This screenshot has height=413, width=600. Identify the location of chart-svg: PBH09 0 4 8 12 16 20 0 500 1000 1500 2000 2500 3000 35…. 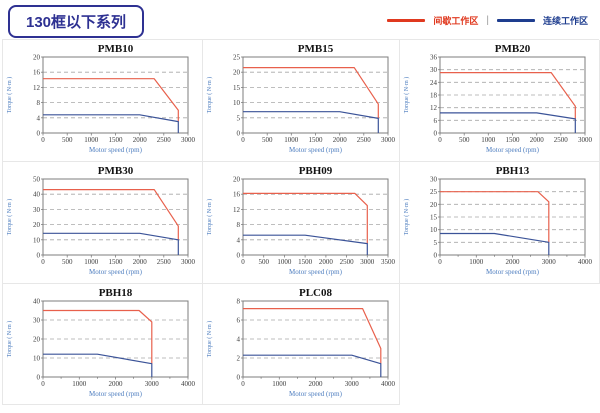
(301, 220).